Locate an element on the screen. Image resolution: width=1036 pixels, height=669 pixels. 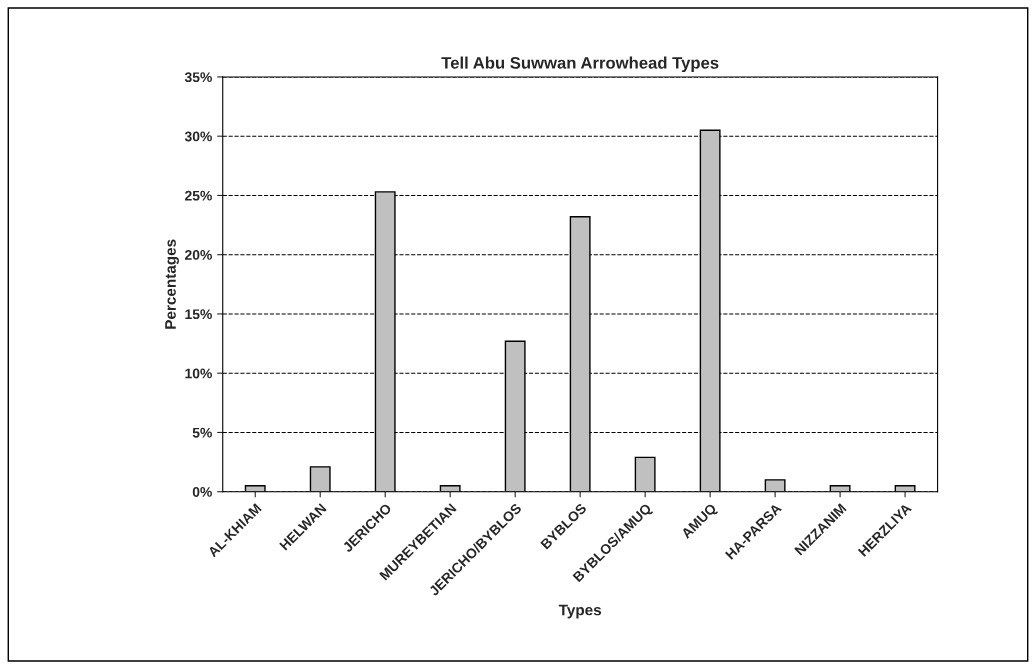
y-tick-label: 35% is located at coordinates (198, 77).